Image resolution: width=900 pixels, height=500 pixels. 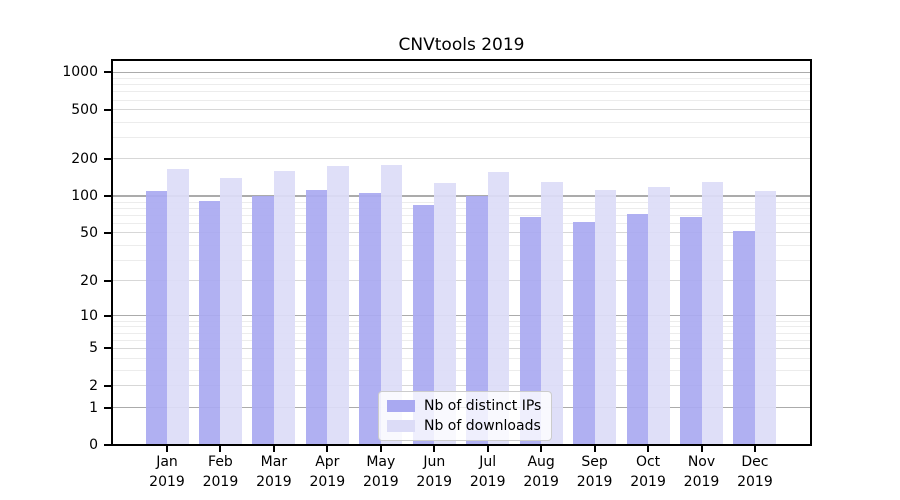 What do you see at coordinates (487, 472) in the screenshot?
I see `x-tick-label: Jul 2019` at bounding box center [487, 472].